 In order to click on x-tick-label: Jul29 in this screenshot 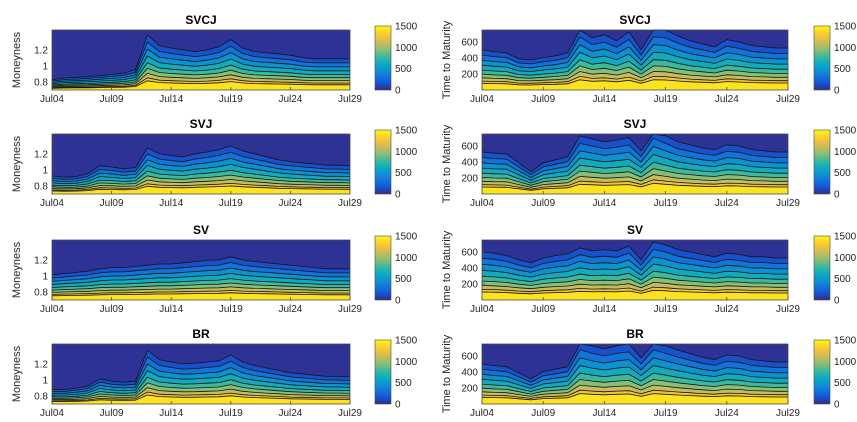, I will do `click(350, 99)`.